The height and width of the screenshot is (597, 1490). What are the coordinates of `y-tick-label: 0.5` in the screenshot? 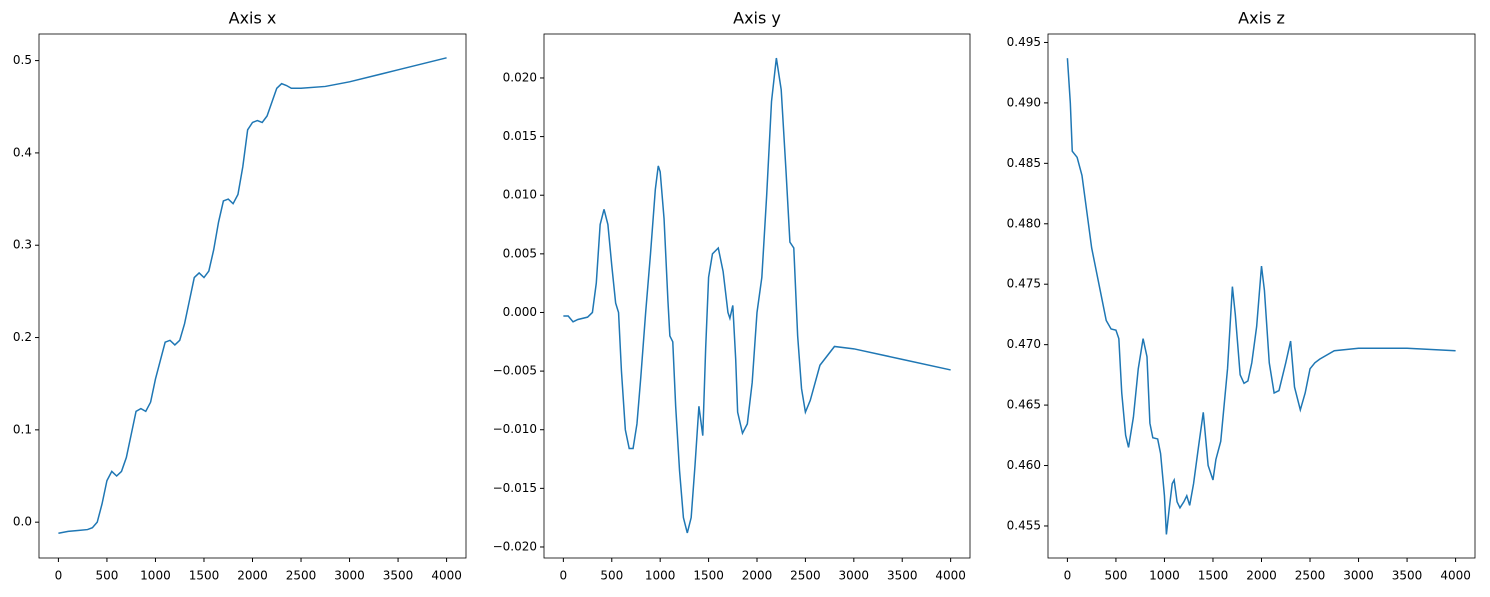 It's located at (22, 60).